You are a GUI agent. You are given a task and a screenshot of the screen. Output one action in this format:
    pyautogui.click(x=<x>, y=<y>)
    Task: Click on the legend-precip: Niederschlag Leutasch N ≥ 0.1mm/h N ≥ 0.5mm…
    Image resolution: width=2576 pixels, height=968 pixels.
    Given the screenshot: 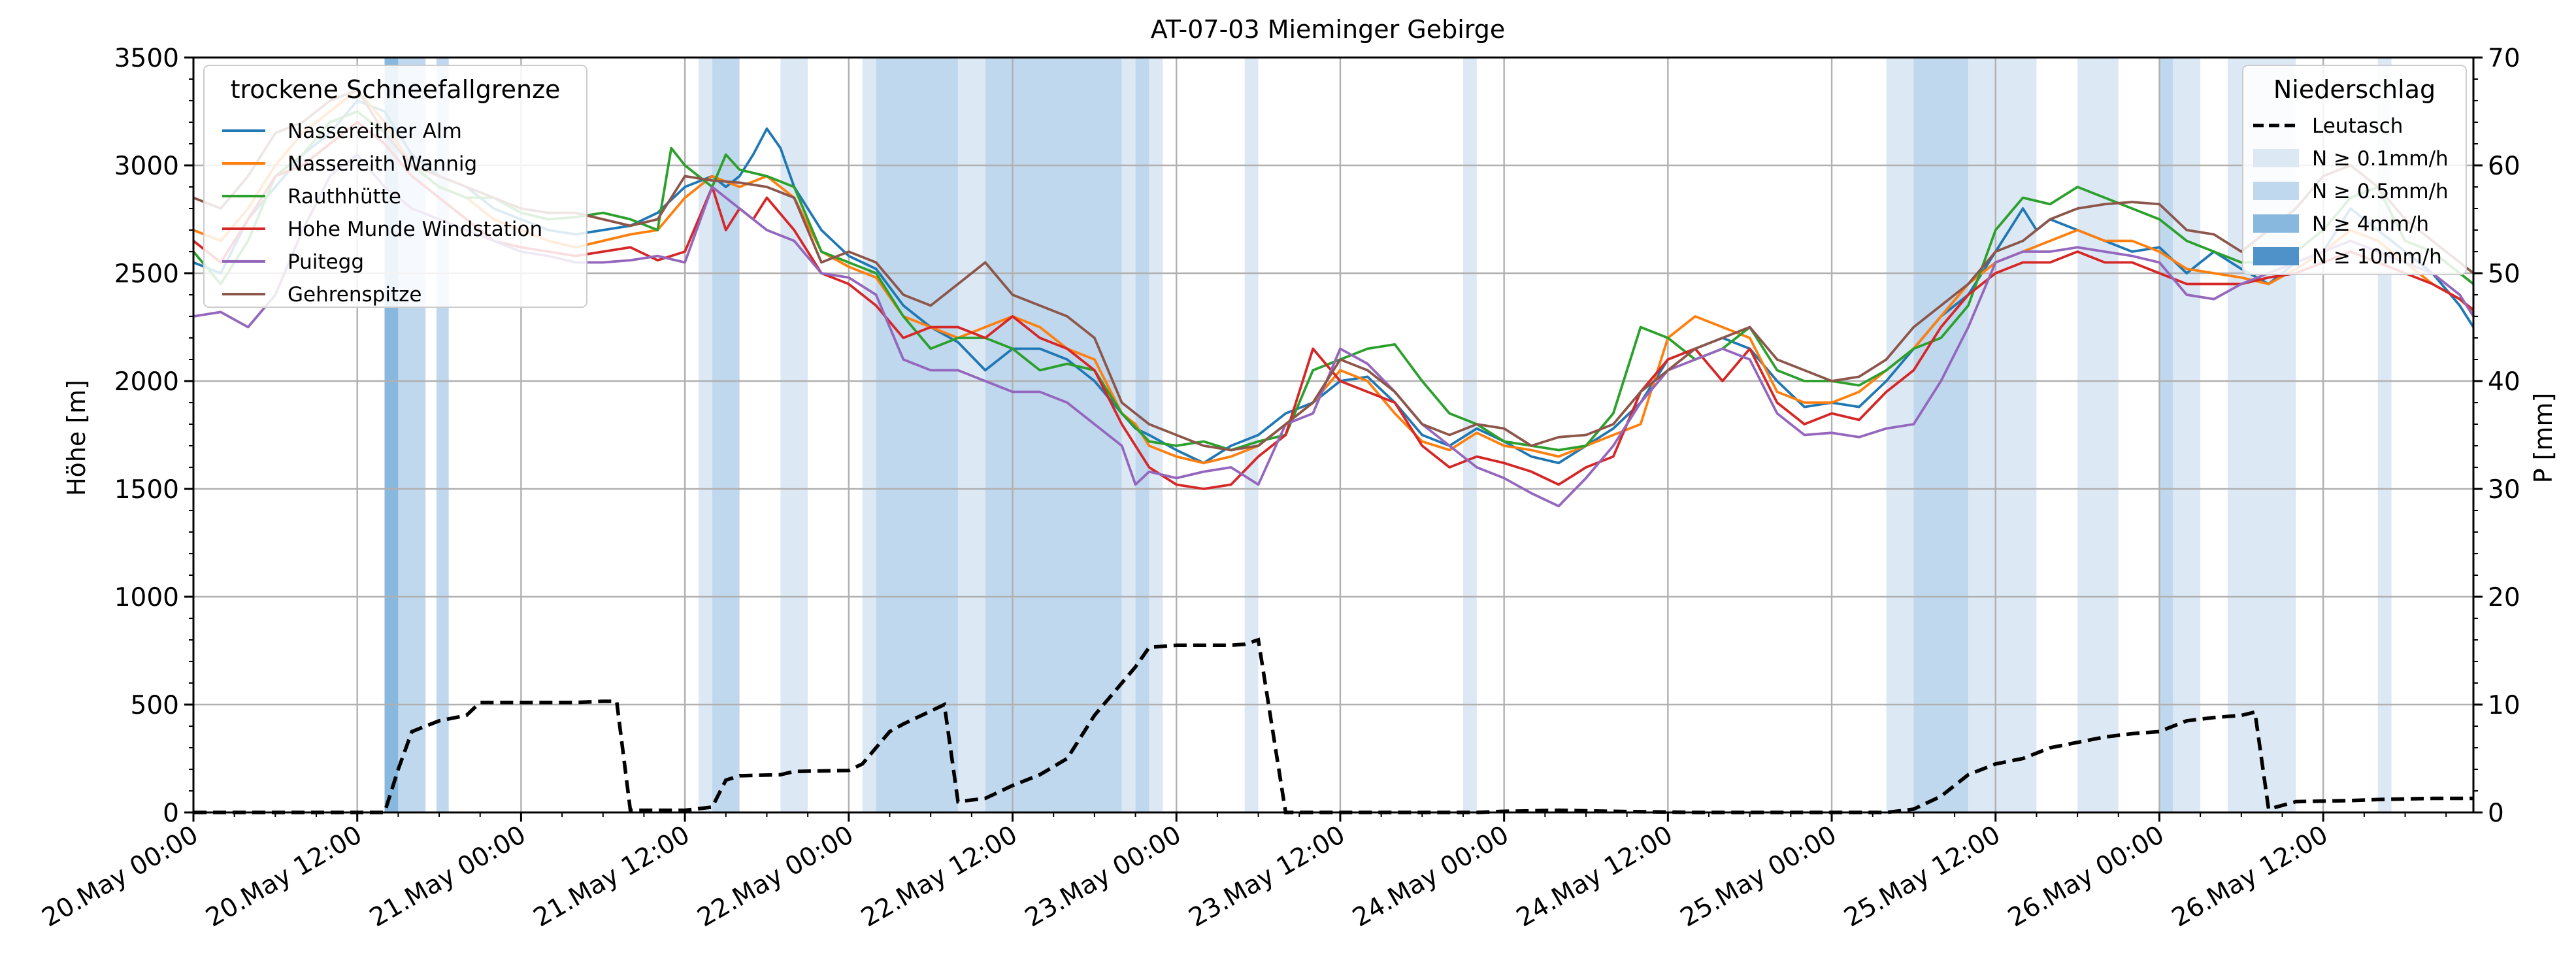 What is the action you would take?
    pyautogui.click(x=2354, y=170)
    